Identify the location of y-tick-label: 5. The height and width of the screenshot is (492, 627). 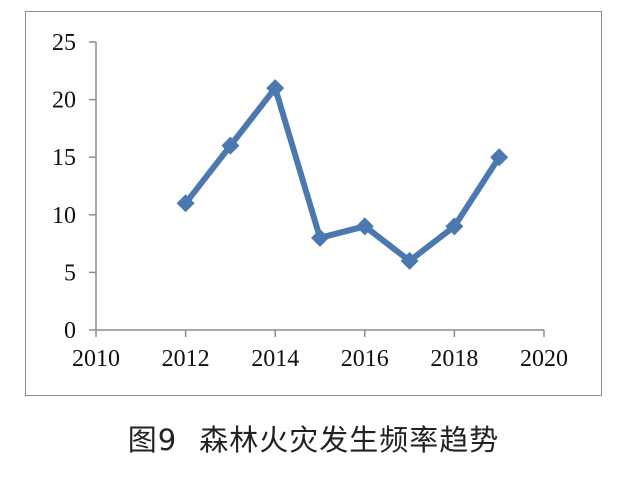
(70, 273).